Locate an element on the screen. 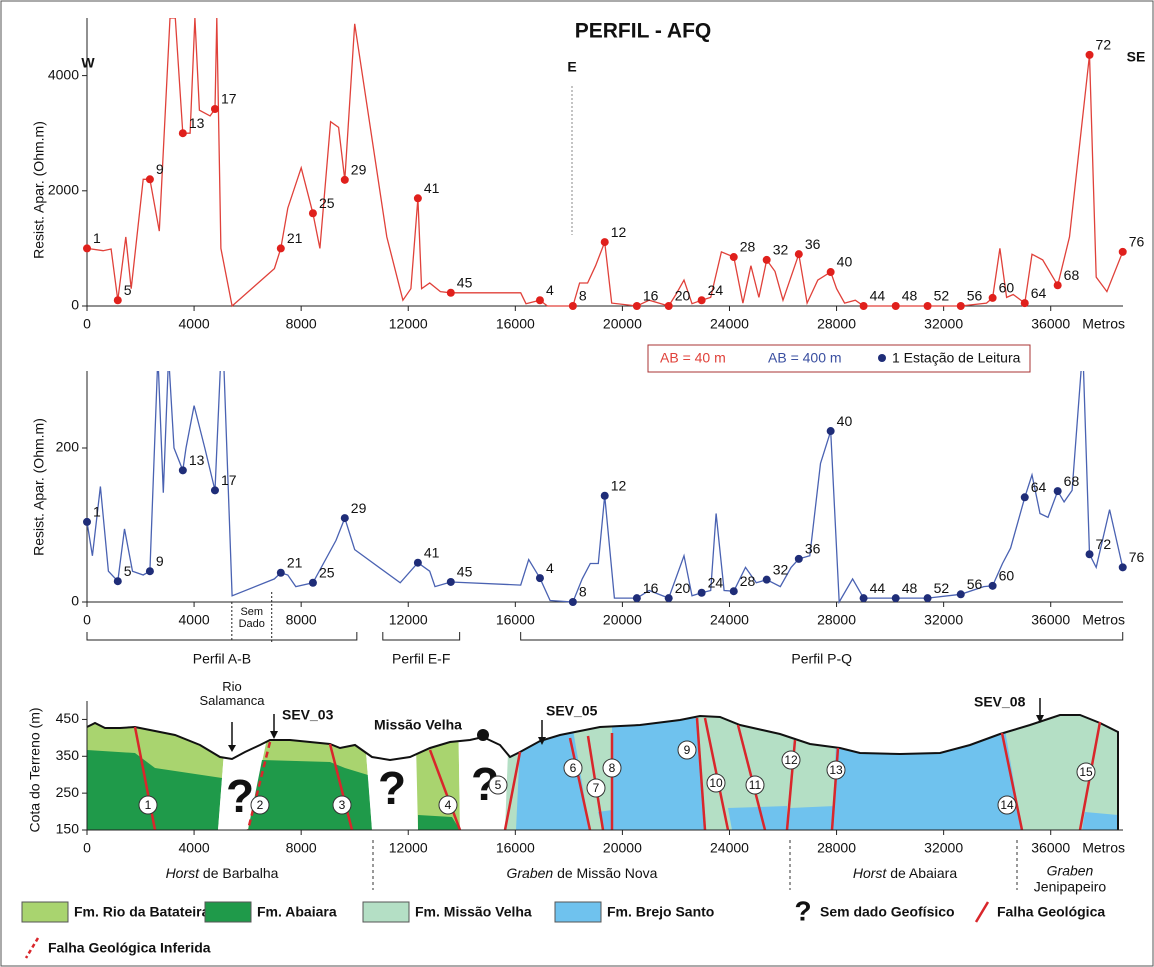  fault-id: 14 is located at coordinates (1007, 805).